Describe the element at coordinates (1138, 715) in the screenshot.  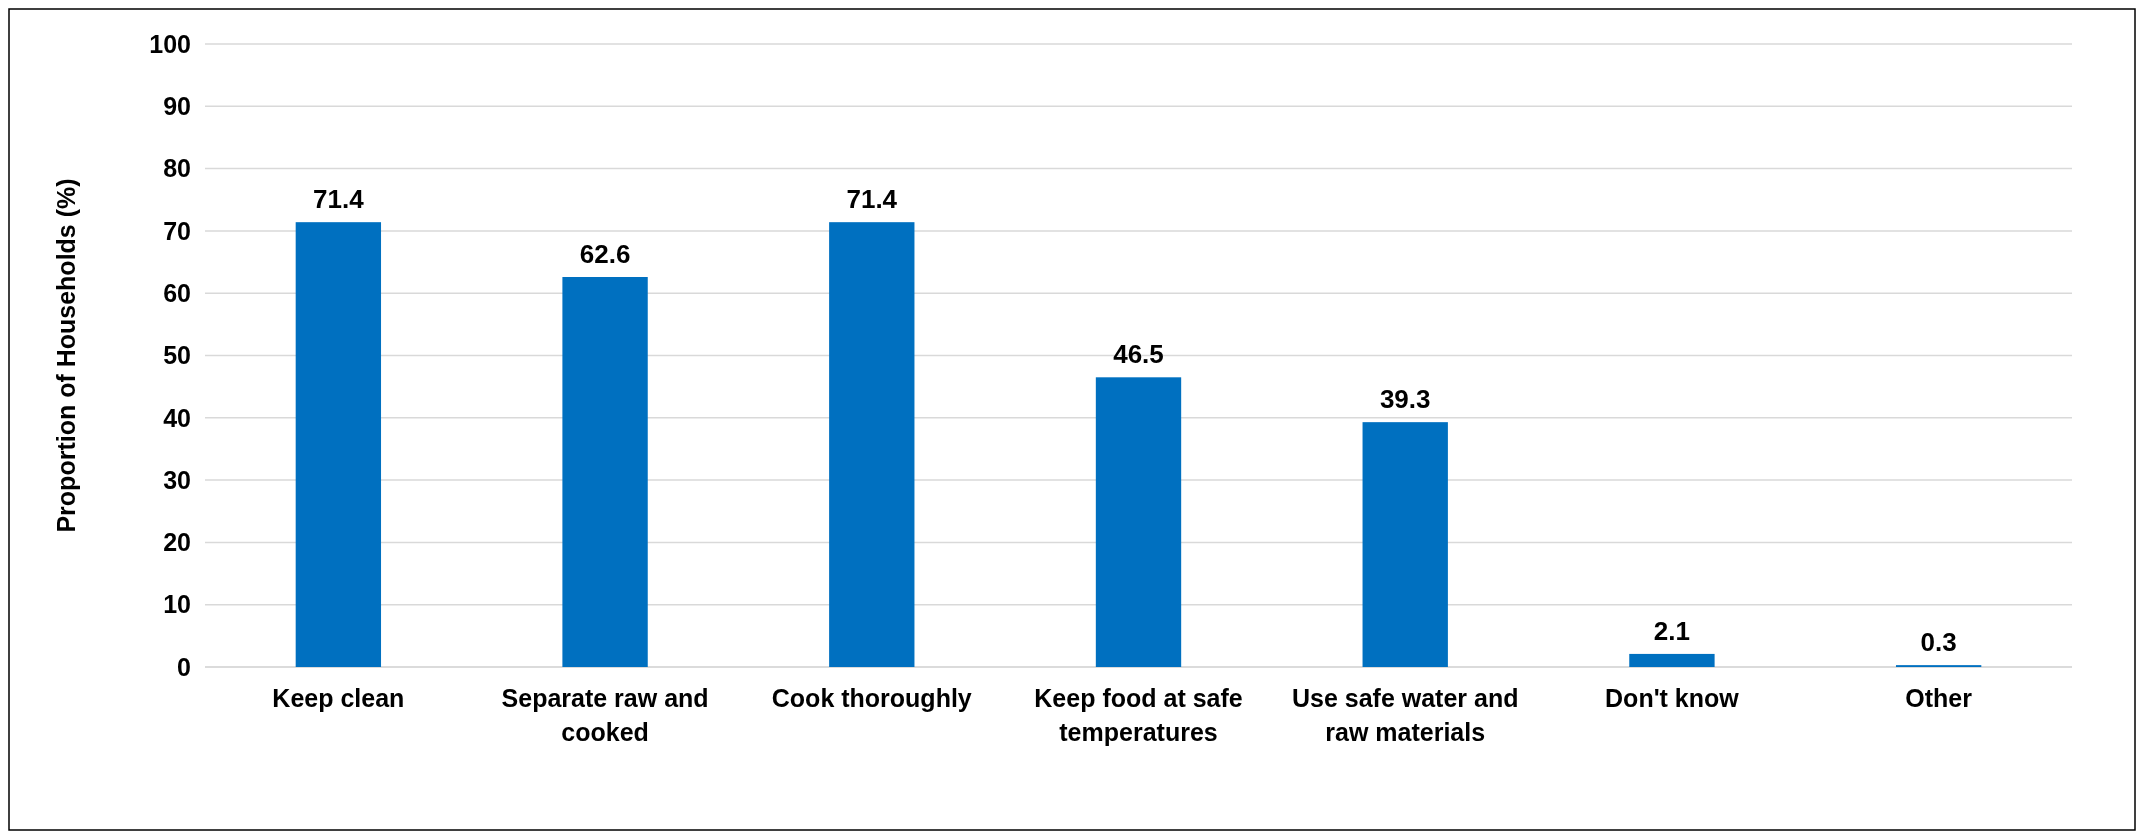
I see `x-tick-label: Keep food at safe temperatures` at that location.